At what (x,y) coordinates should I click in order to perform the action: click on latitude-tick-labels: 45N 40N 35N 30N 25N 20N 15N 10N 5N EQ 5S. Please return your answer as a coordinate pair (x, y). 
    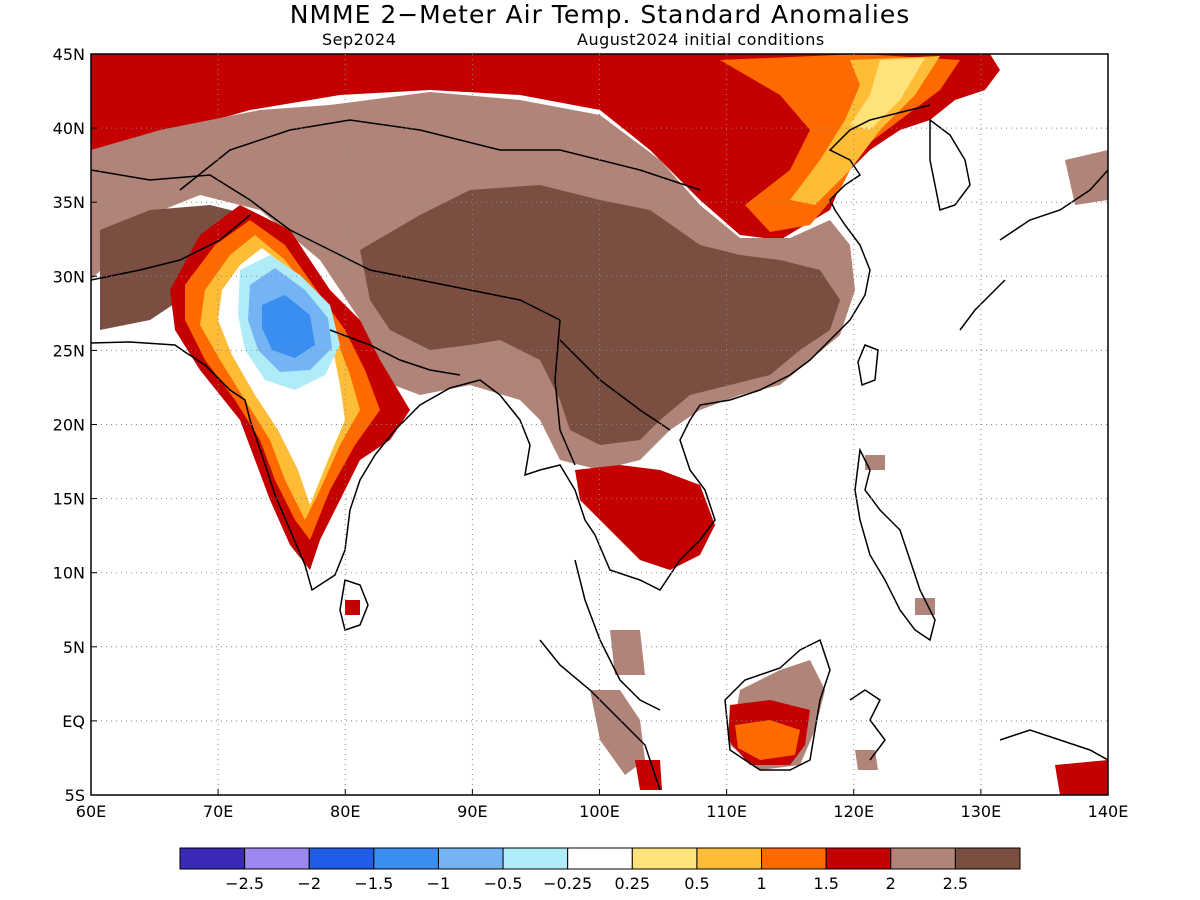
    Looking at the image, I should click on (69, 425).